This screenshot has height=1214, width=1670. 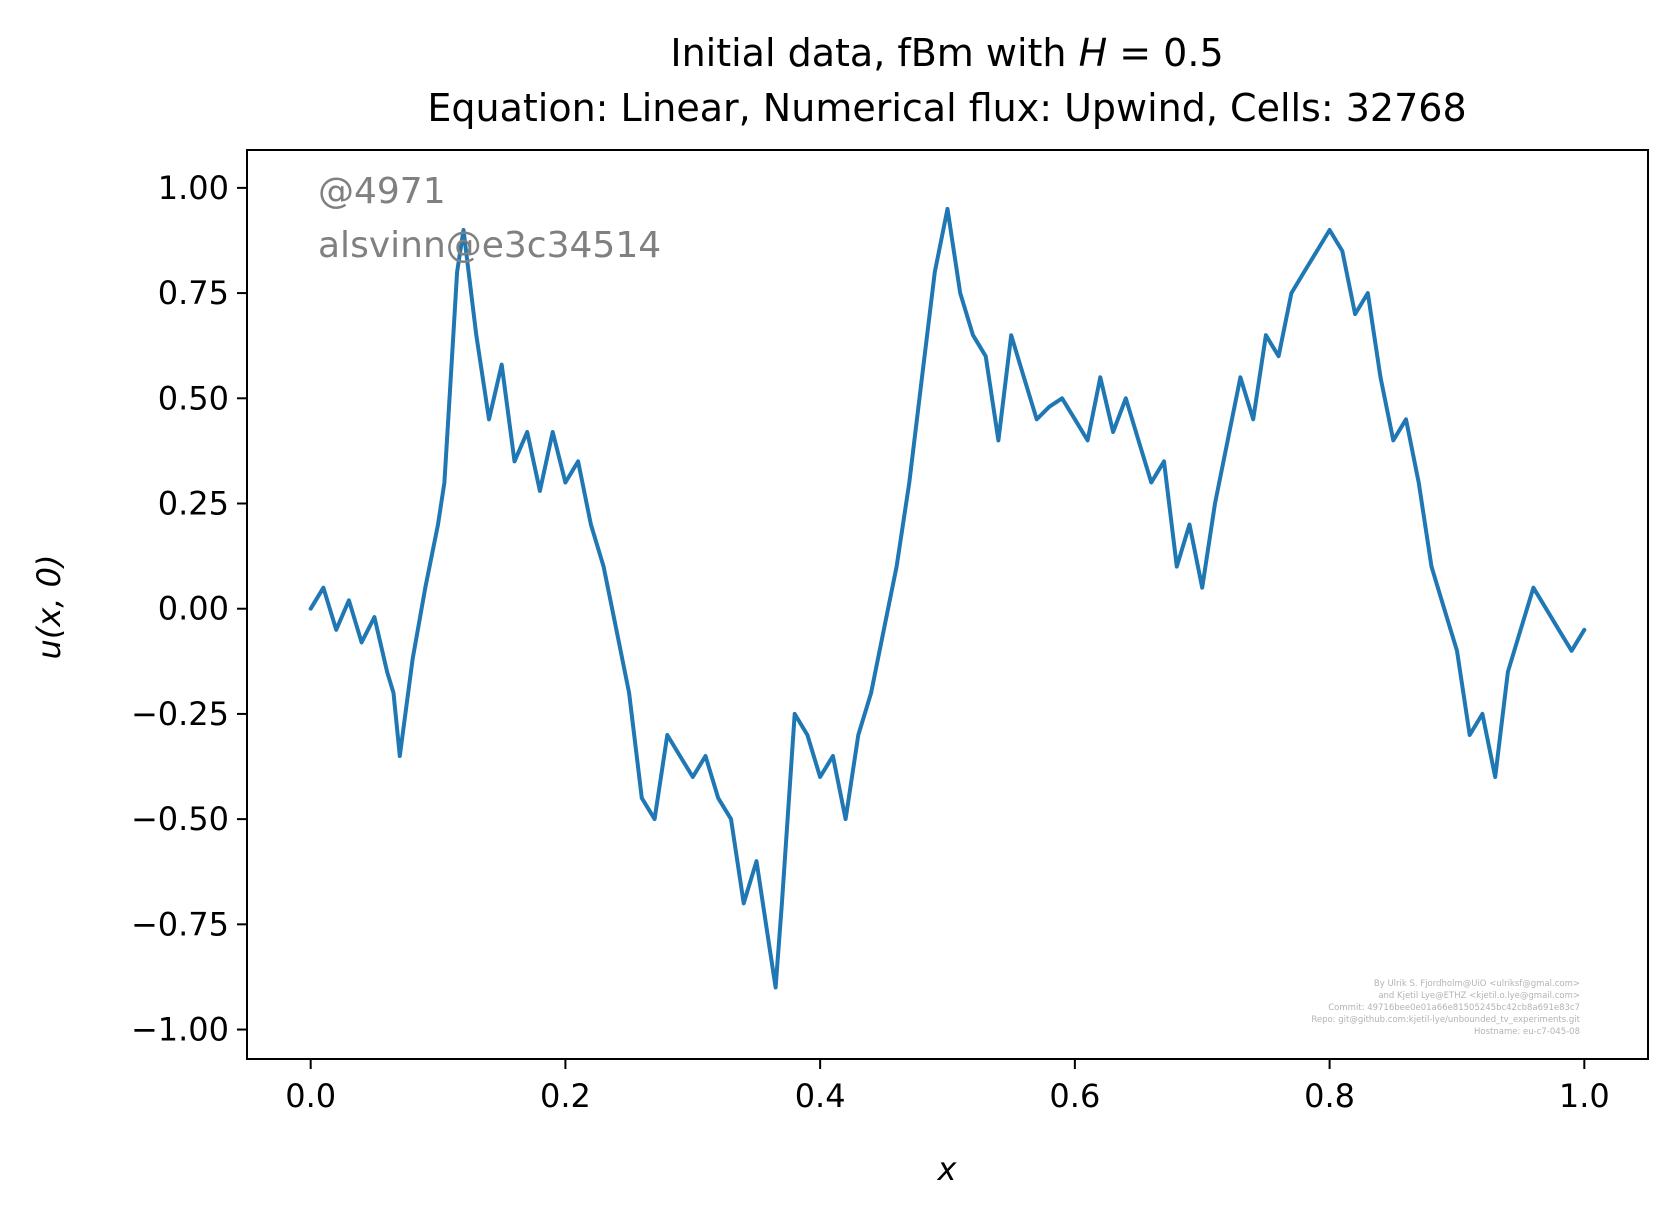 What do you see at coordinates (947, 1169) in the screenshot?
I see `x-axis-label: x` at bounding box center [947, 1169].